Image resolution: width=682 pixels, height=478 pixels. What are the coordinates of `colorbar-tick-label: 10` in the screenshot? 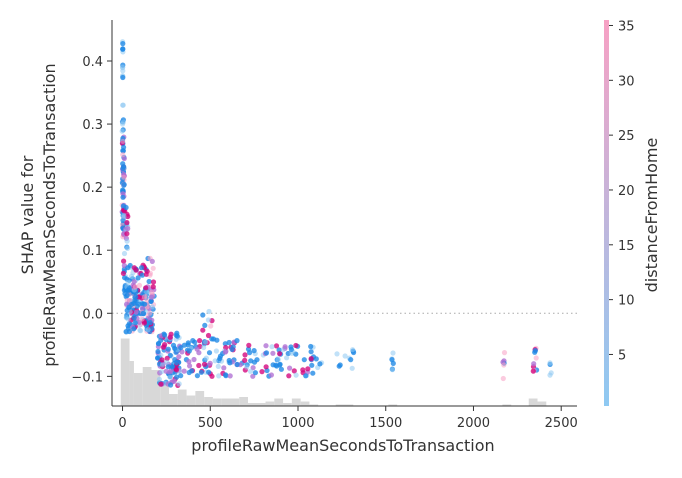 It's located at (626, 301).